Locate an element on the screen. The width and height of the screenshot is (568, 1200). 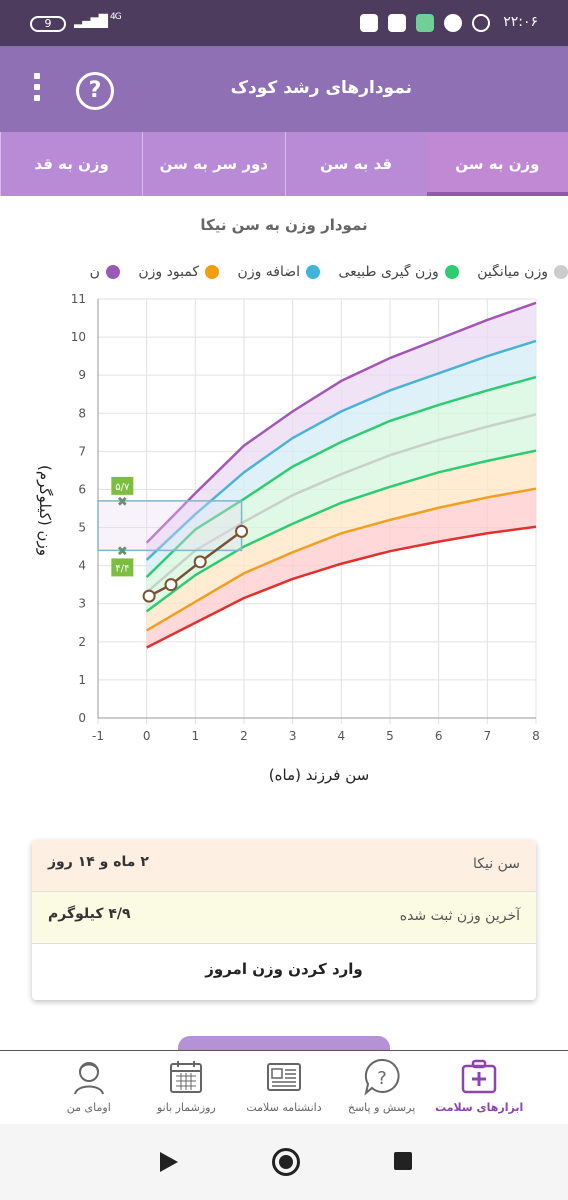
y-tick-label: 1 is located at coordinates (82, 680).